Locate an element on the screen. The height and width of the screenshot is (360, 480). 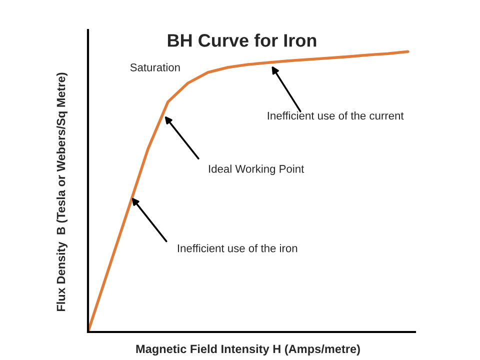
annotation: Inefficient use of the current is located at coordinates (336, 115).